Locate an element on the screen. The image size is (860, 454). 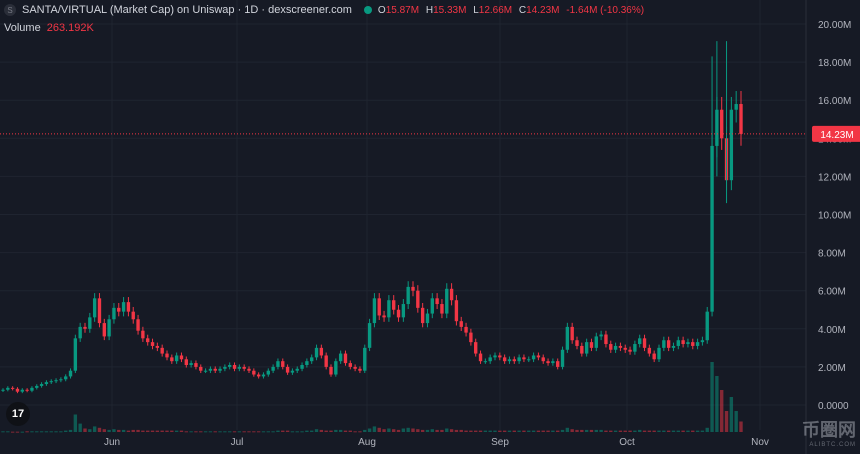
ohlc-change-value: -1.64M (-10.36%) is located at coordinates (605, 10).